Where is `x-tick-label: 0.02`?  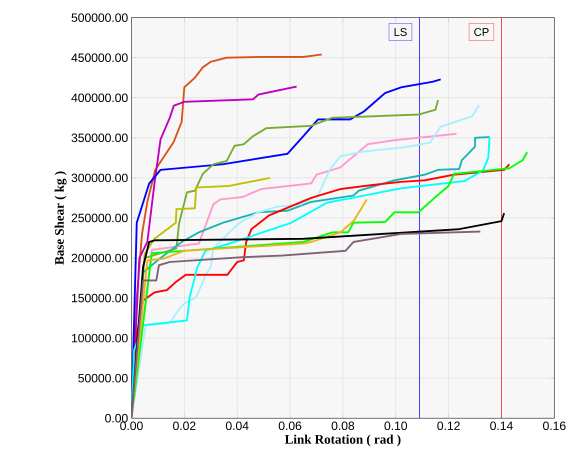 x-tick-label: 0.02 is located at coordinates (184, 426).